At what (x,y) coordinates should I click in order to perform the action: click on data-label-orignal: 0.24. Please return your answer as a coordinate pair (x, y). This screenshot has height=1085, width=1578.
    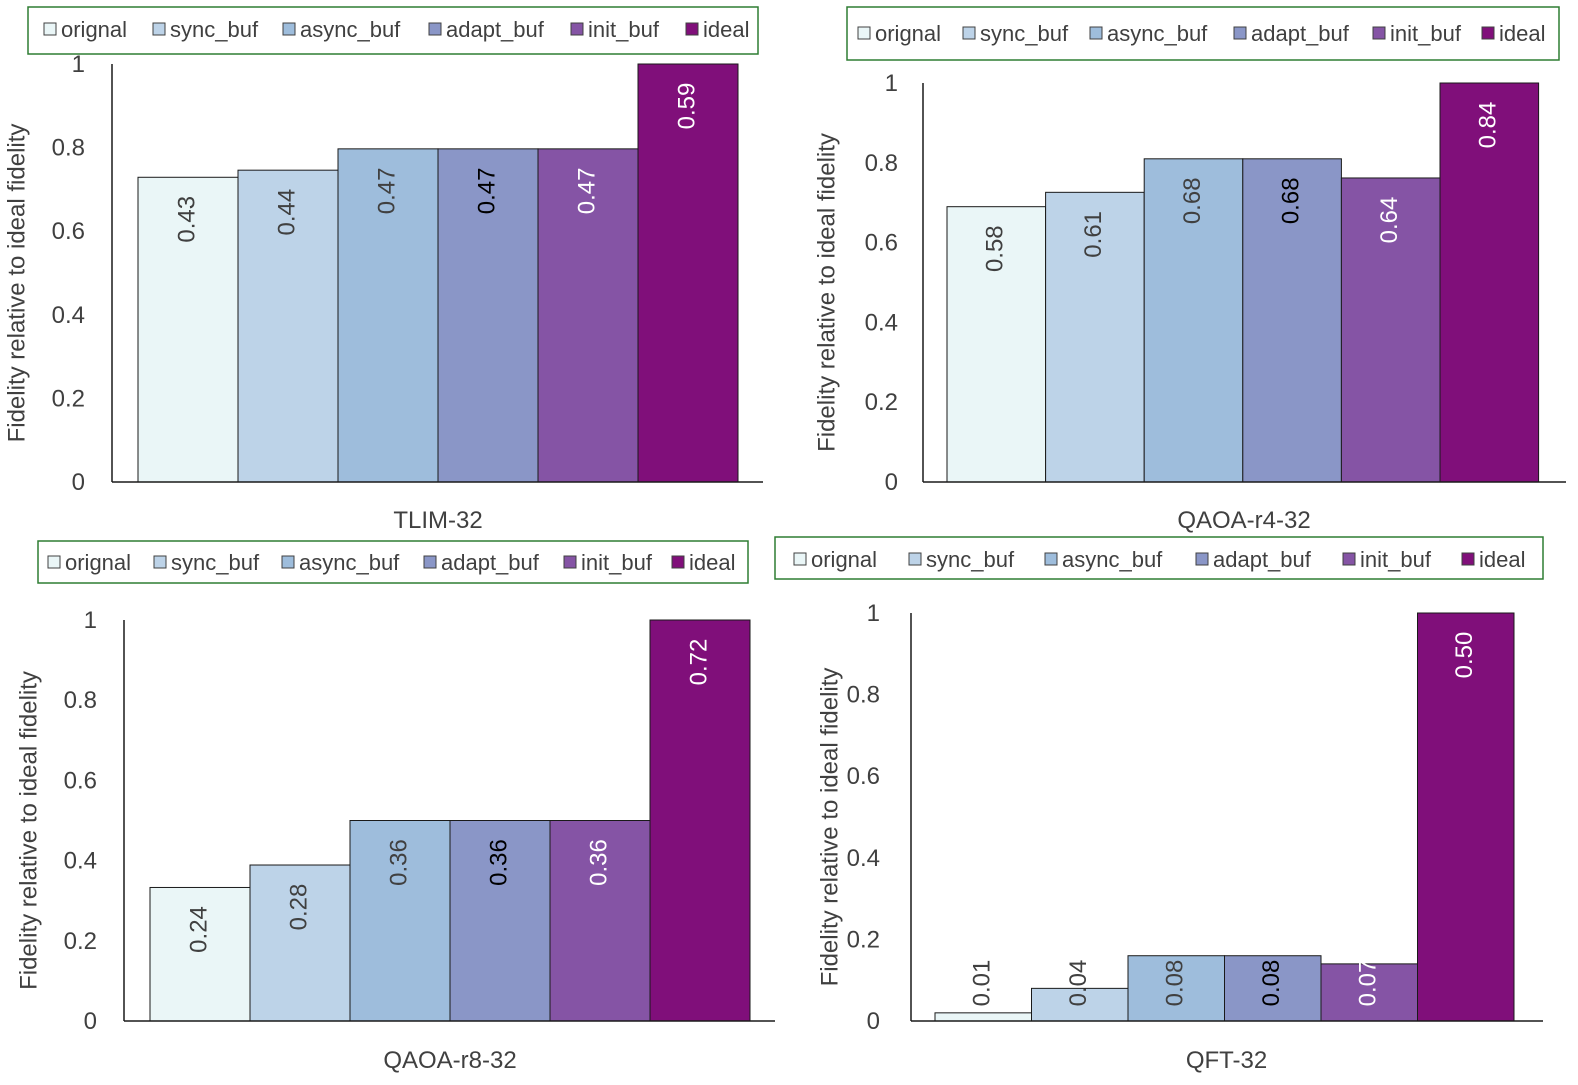
    Looking at the image, I should click on (198, 929).